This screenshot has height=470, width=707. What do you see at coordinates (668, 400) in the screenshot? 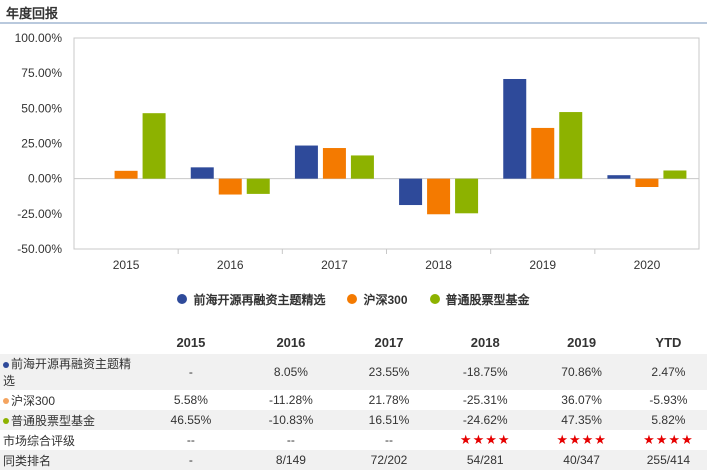
I see `table-cell: -5.93%` at bounding box center [668, 400].